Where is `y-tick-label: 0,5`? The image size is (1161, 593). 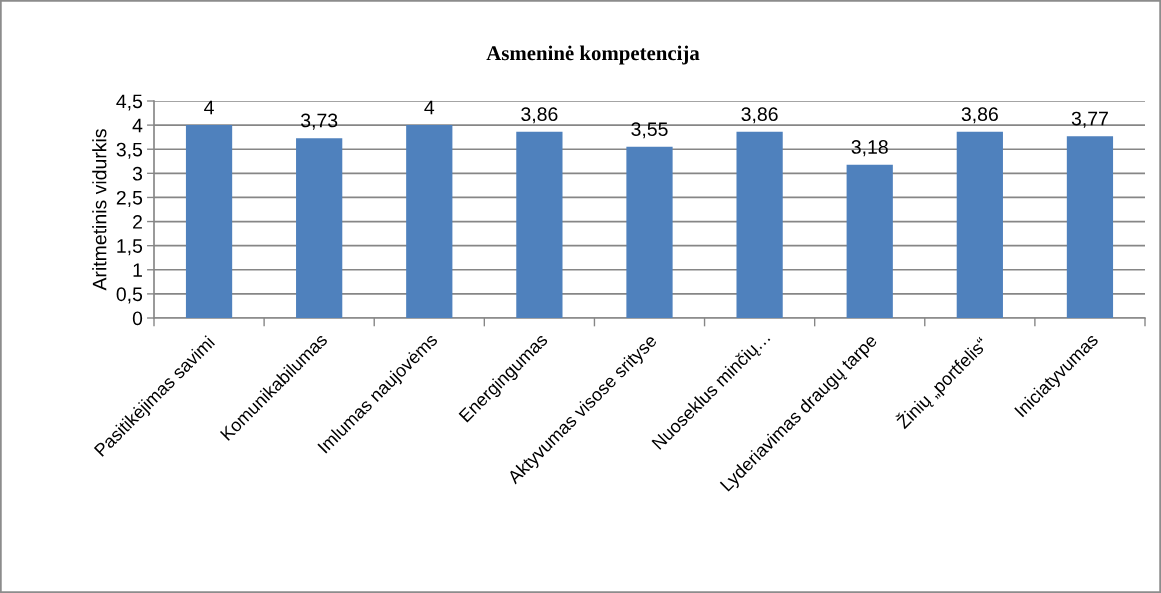 y-tick-label: 0,5 is located at coordinates (129, 295).